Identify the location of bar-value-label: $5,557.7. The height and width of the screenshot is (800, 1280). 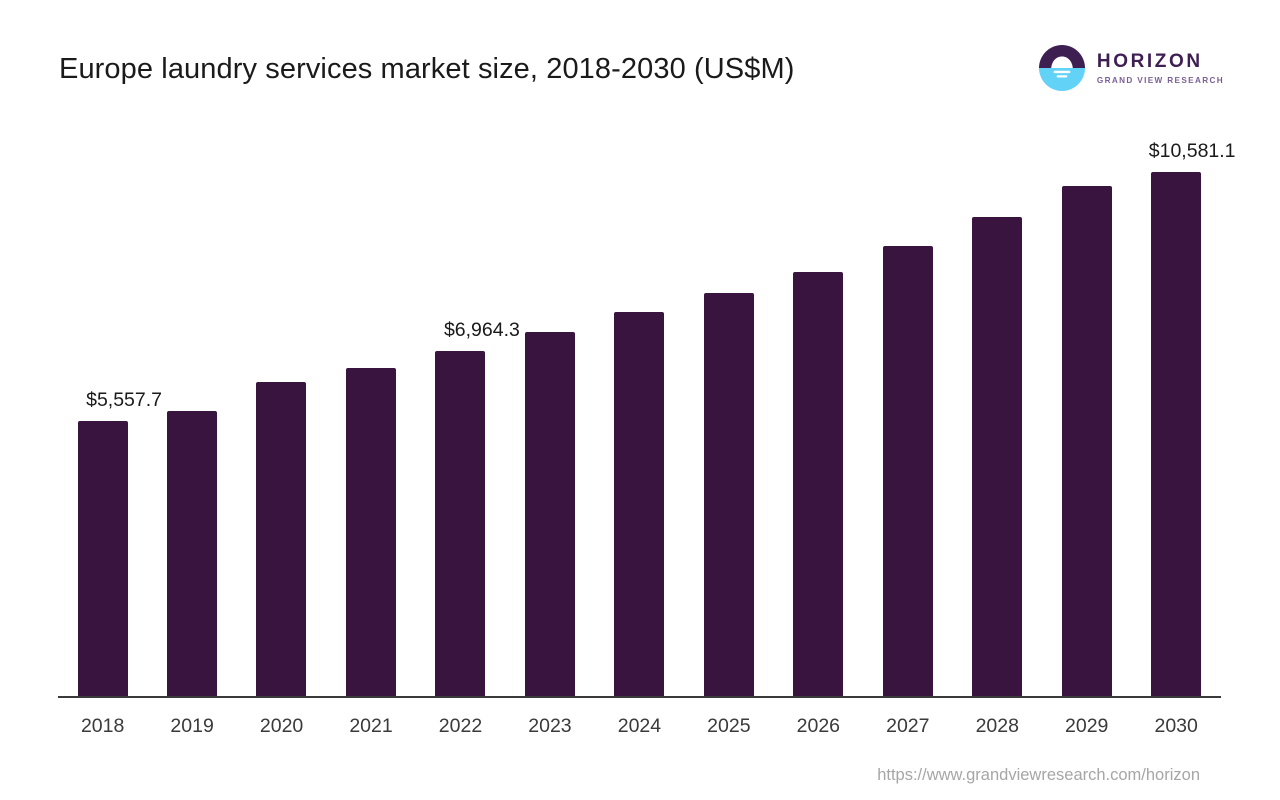
(124, 400).